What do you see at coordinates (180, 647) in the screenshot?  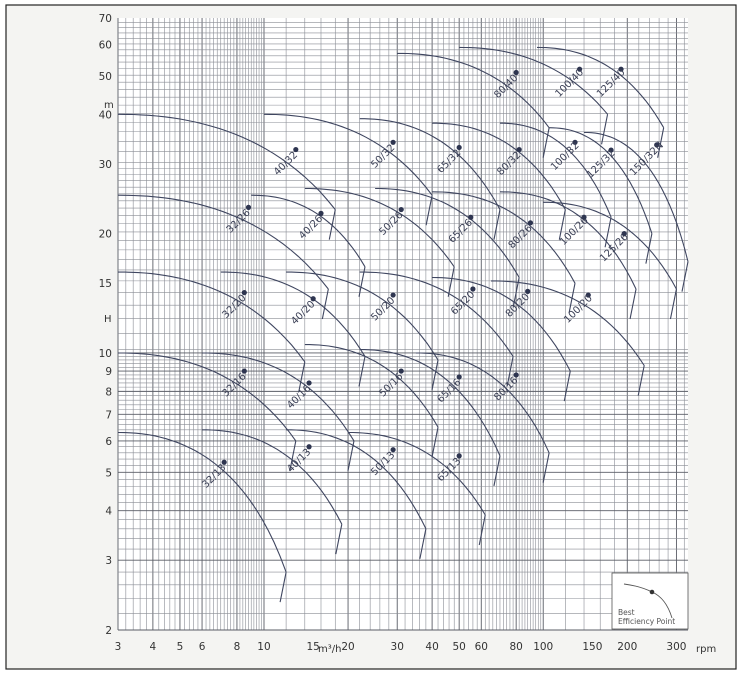 I see `x-tick-label: 5` at bounding box center [180, 647].